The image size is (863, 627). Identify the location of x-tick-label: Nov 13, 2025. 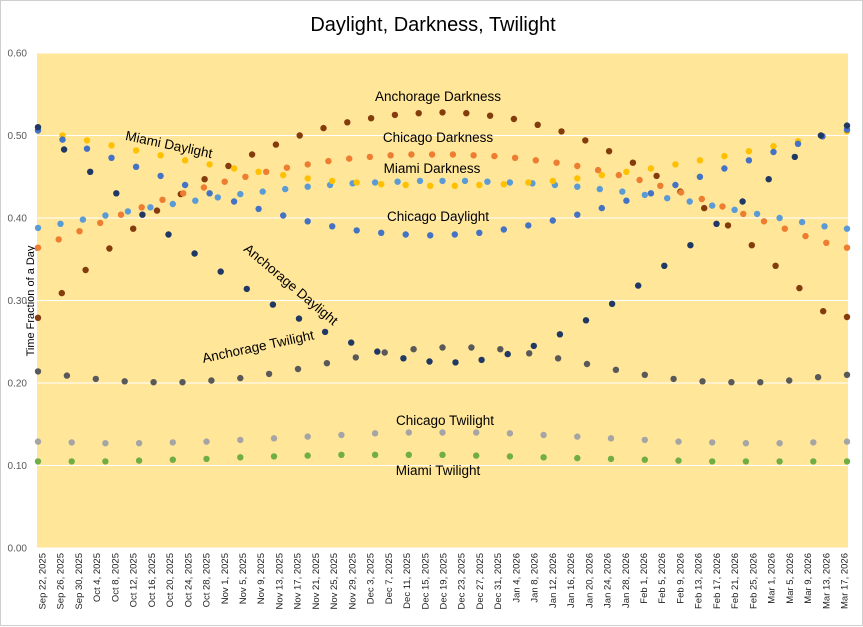
(279, 581).